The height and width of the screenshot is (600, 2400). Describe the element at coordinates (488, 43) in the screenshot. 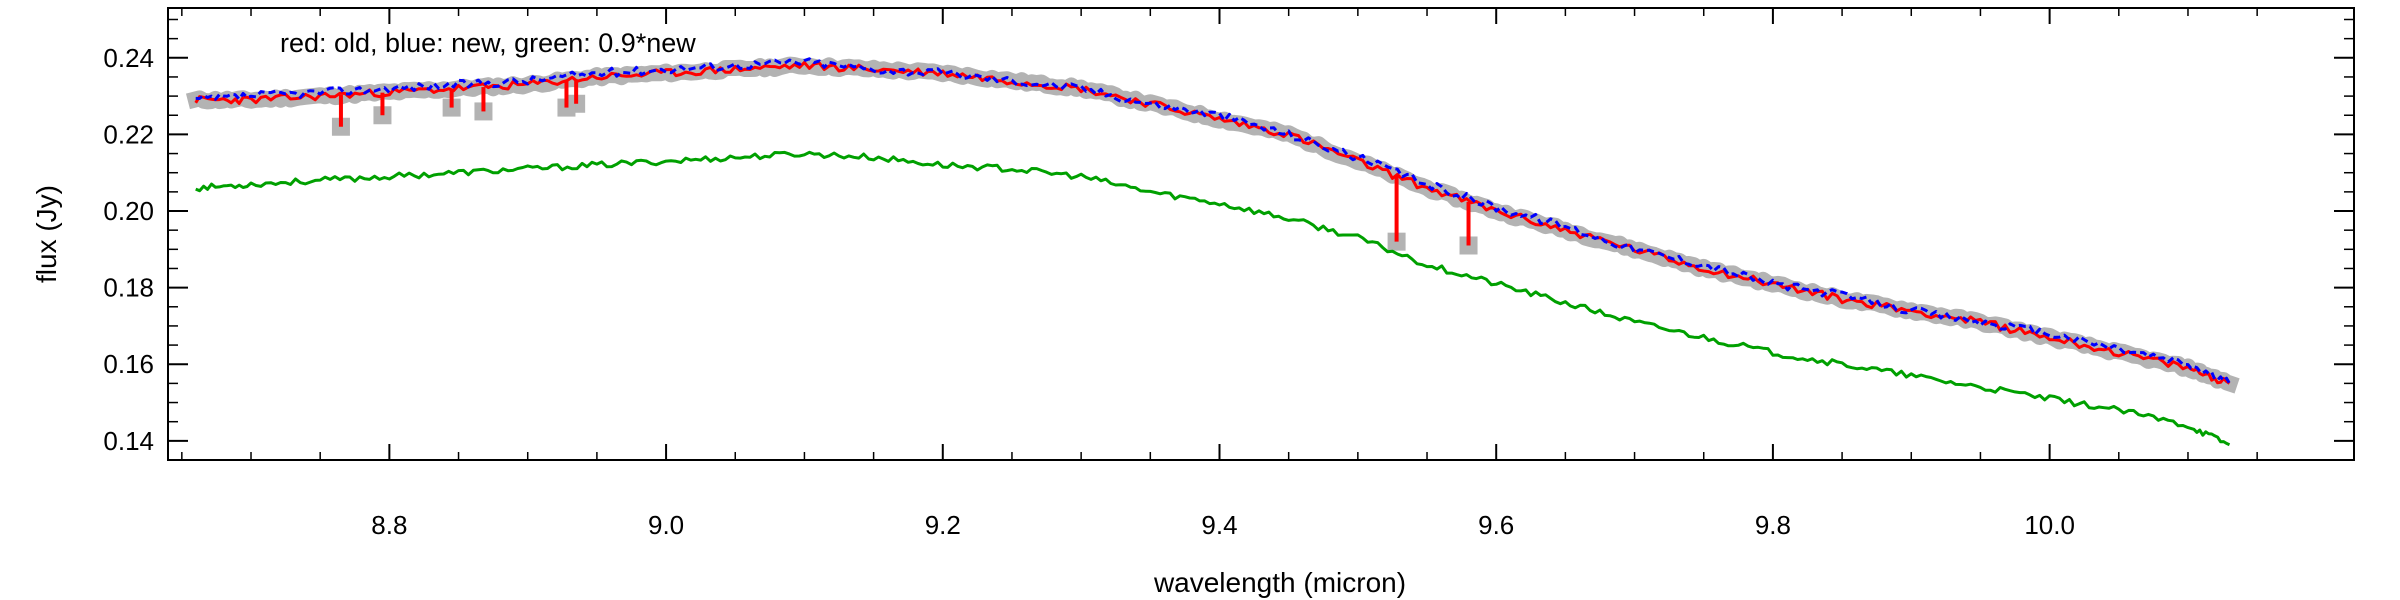

I see `chart-annotation: red: old, blue: new, green: 0.9*new` at that location.